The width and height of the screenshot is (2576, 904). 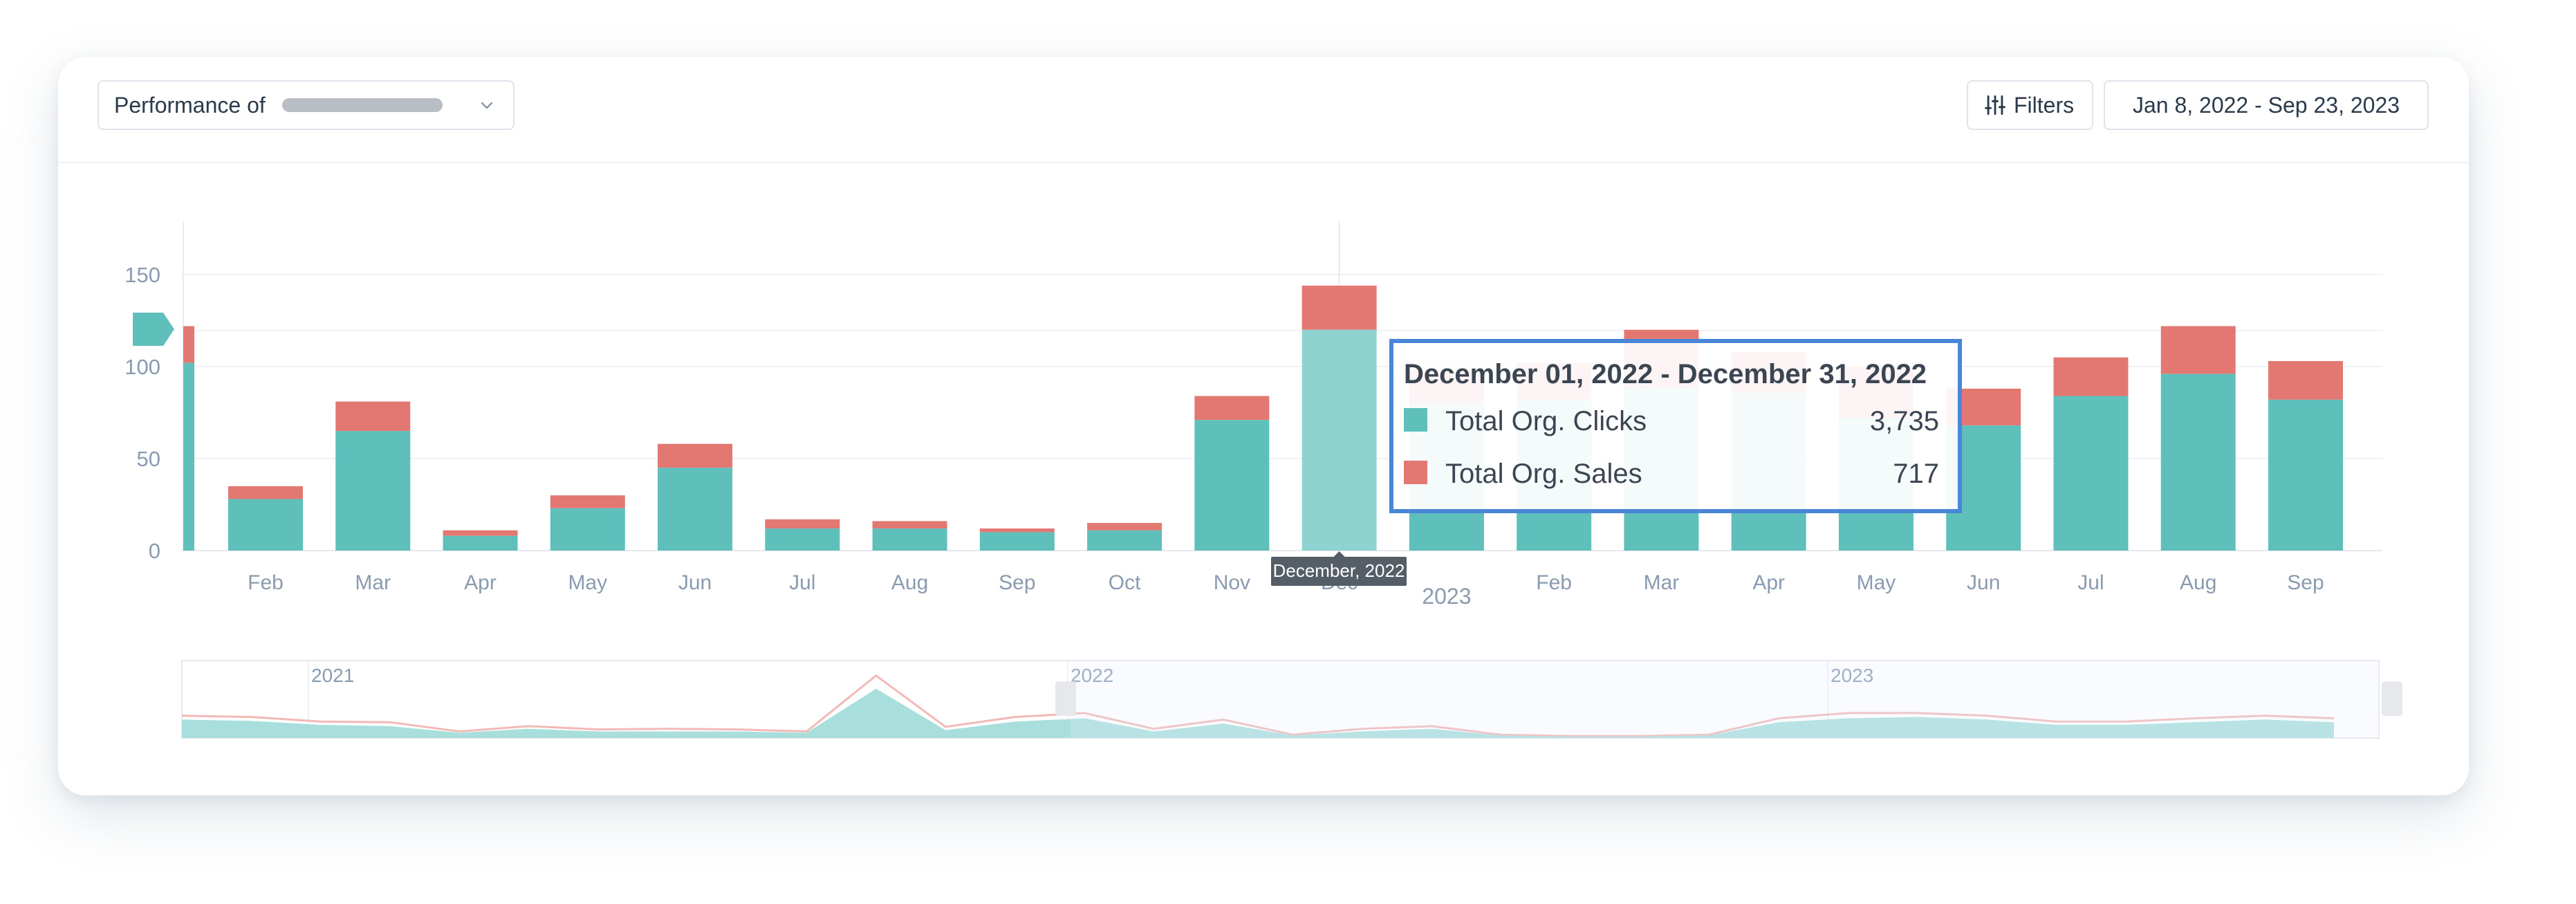 I want to click on series-handle, so click(x=153, y=329).